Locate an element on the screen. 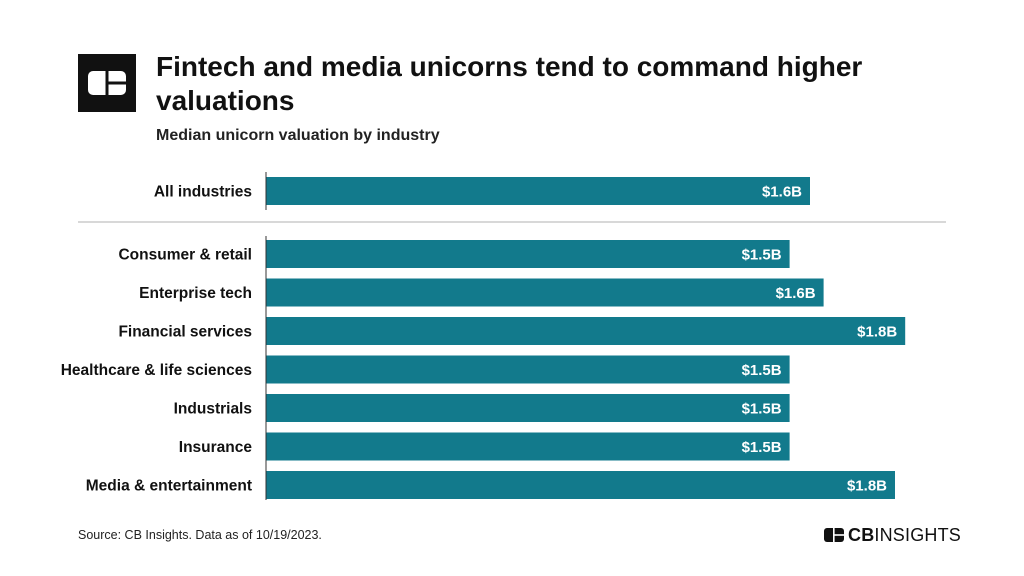  bar-all-industries is located at coordinates (538, 191).